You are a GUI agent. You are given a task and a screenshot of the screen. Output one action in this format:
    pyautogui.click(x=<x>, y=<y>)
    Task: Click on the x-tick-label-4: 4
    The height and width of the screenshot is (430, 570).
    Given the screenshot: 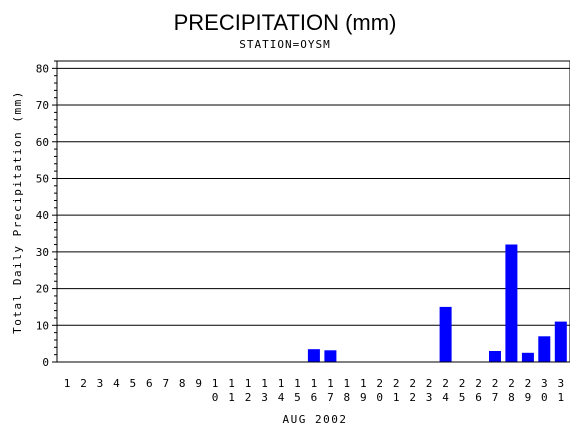 What is the action you would take?
    pyautogui.click(x=116, y=383)
    